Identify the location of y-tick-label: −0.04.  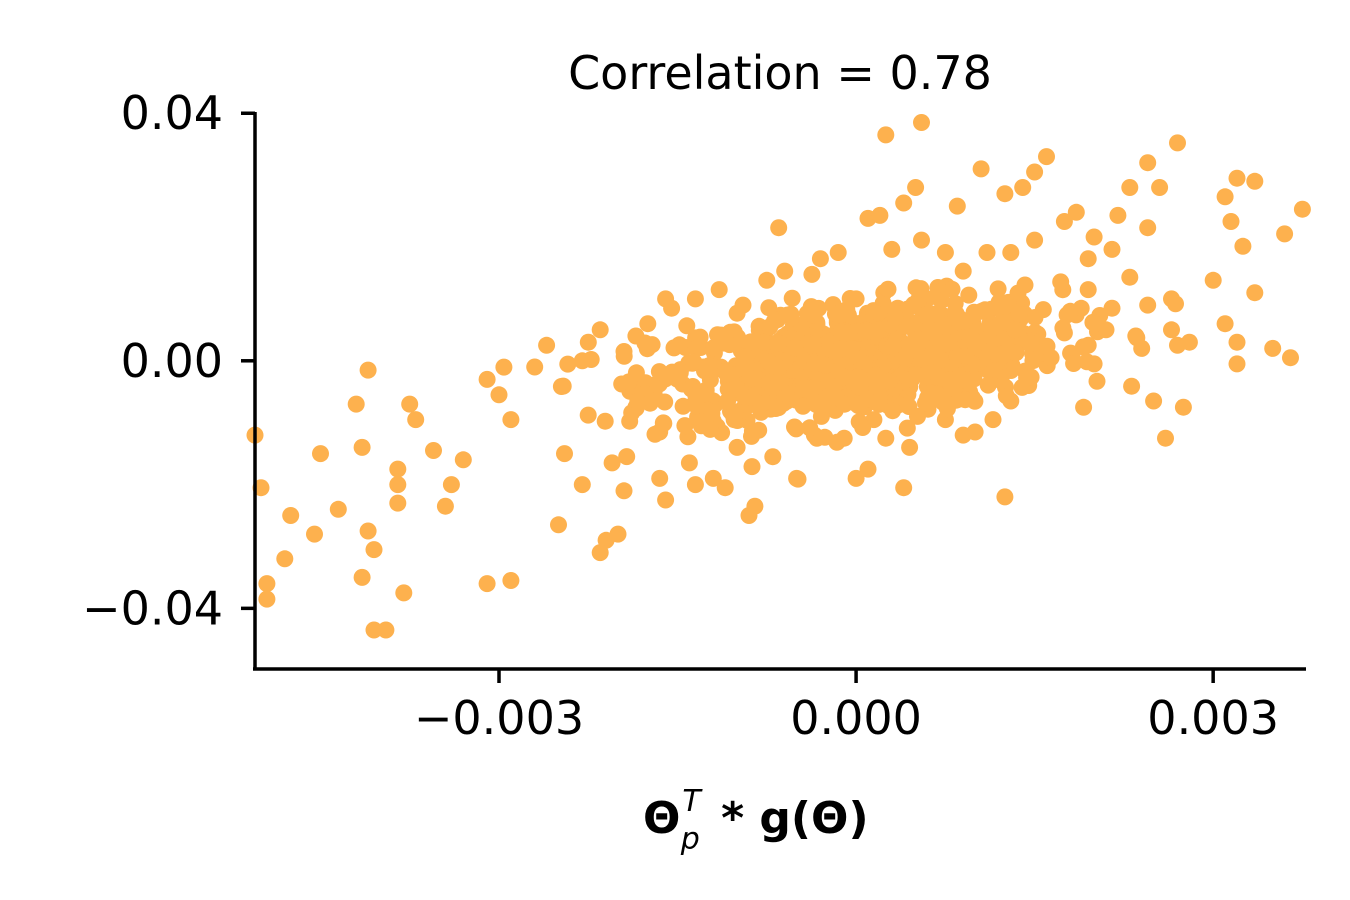
(152, 608).